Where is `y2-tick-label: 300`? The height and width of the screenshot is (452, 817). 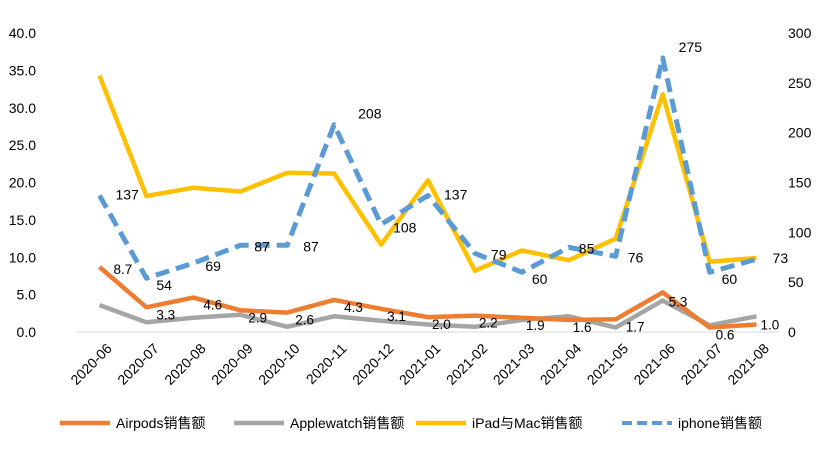
y2-tick-label: 300 is located at coordinates (800, 33).